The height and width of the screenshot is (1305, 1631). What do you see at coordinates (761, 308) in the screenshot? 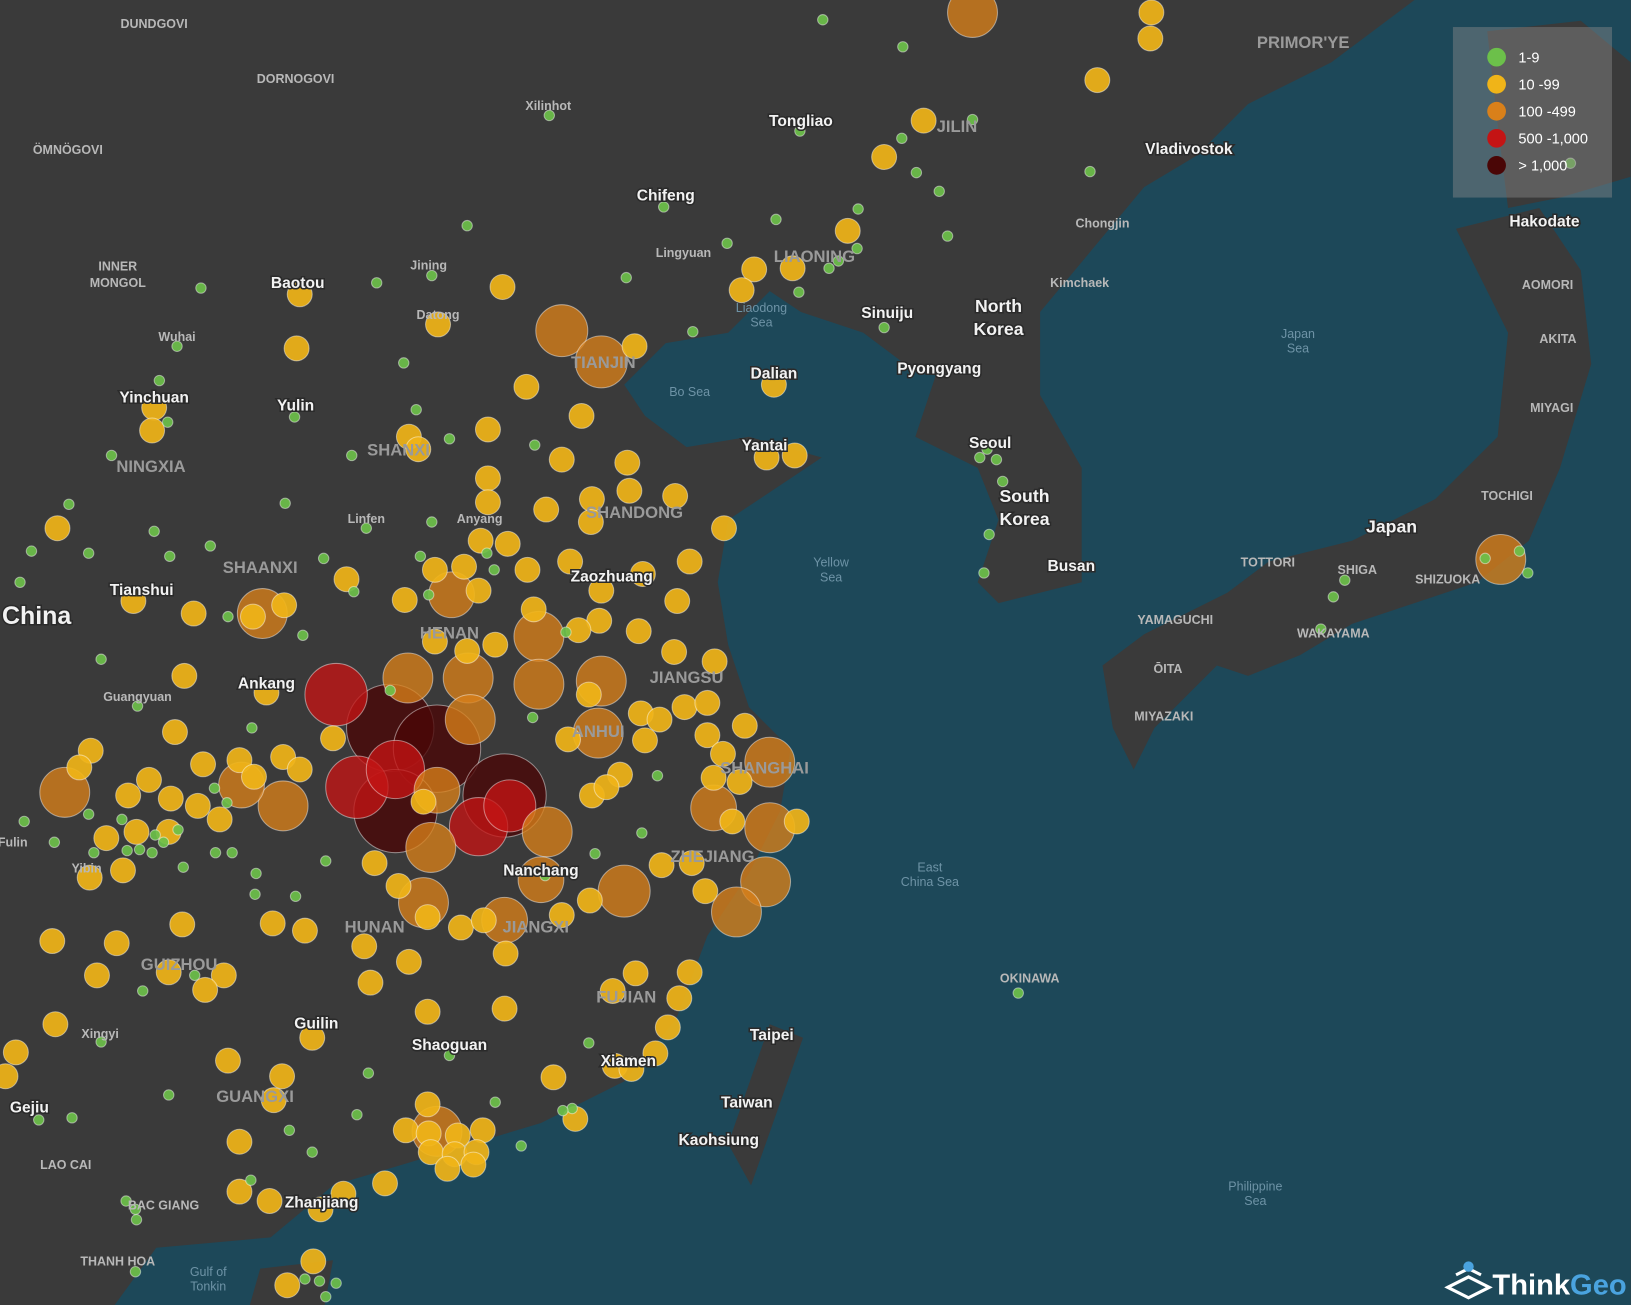
I see `place-label-line: Liaodong` at bounding box center [761, 308].